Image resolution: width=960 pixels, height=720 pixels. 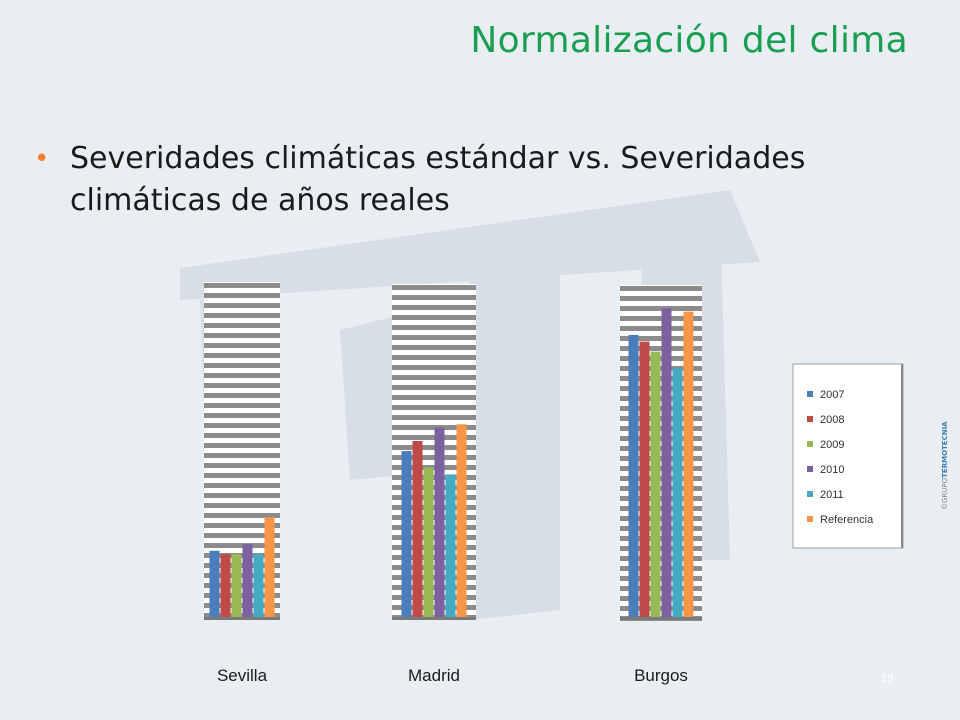 I want to click on bar-madrid-2010, so click(x=439, y=522).